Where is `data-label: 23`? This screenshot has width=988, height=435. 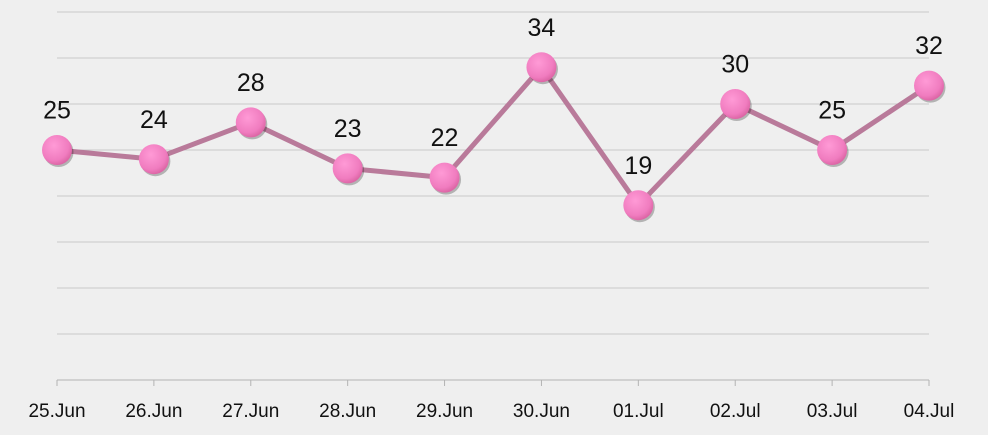
data-label: 23 is located at coordinates (348, 129).